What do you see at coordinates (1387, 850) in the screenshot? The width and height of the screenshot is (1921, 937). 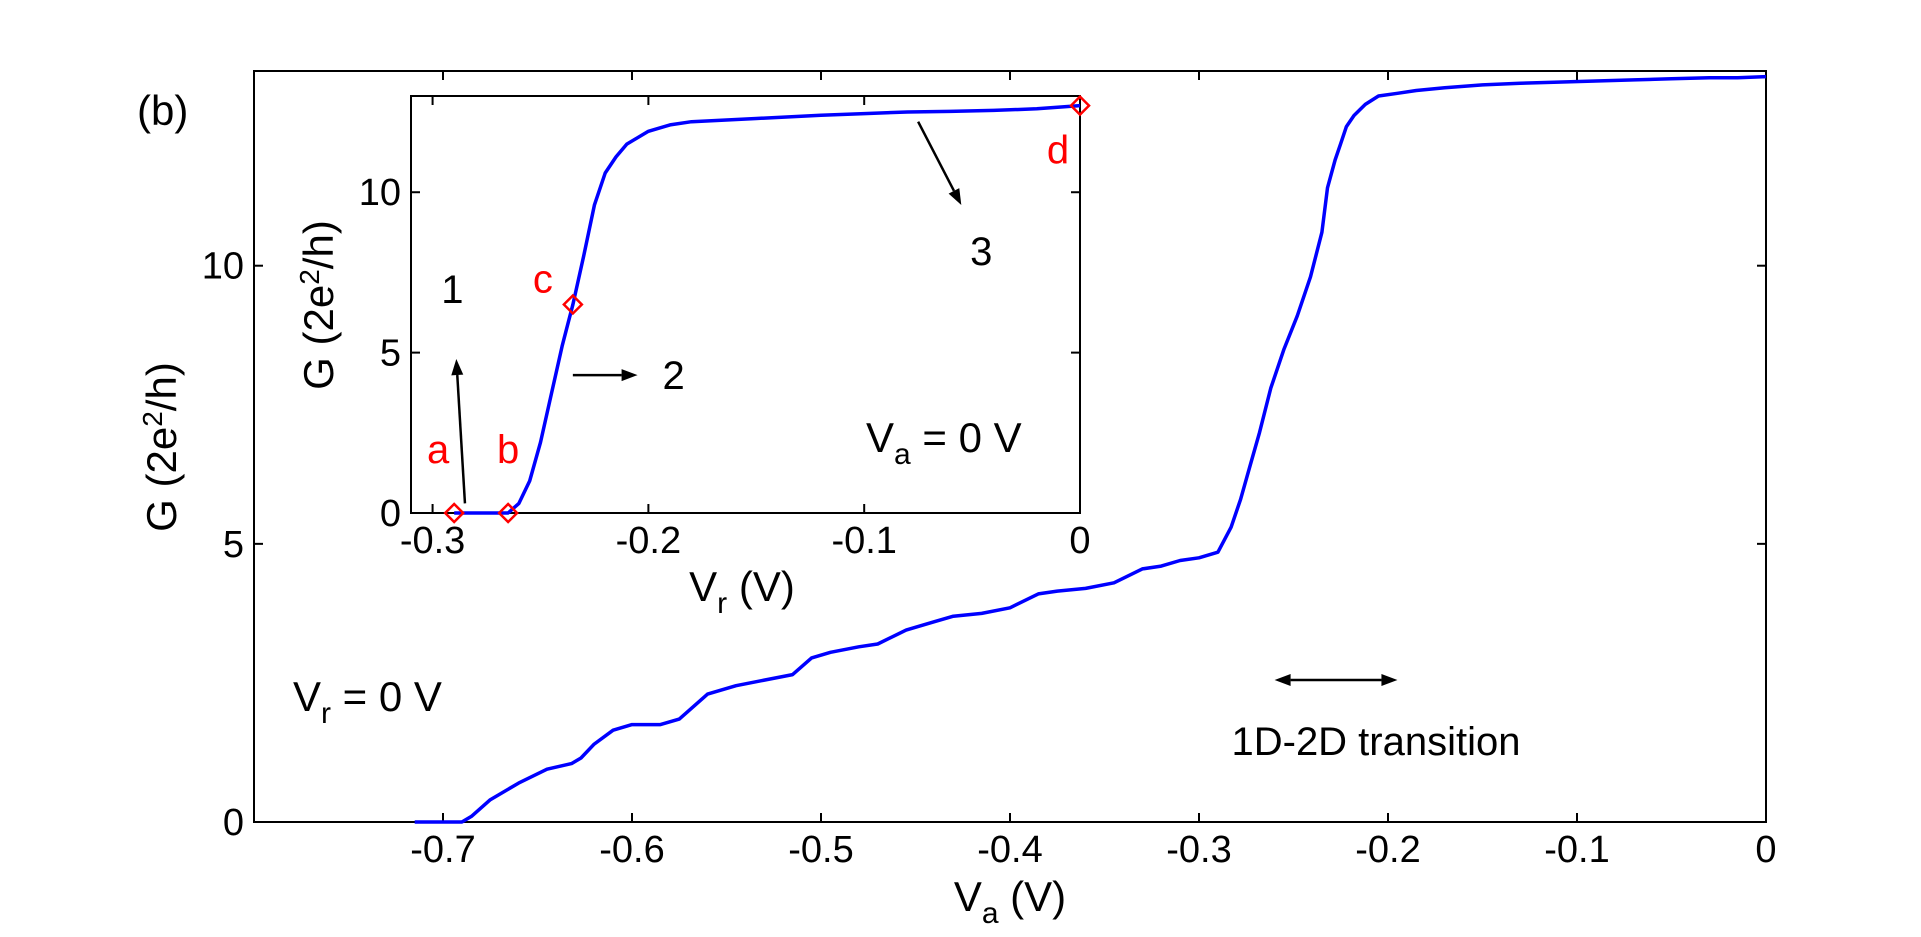 I see `main-xtick-label: -0.2` at bounding box center [1387, 850].